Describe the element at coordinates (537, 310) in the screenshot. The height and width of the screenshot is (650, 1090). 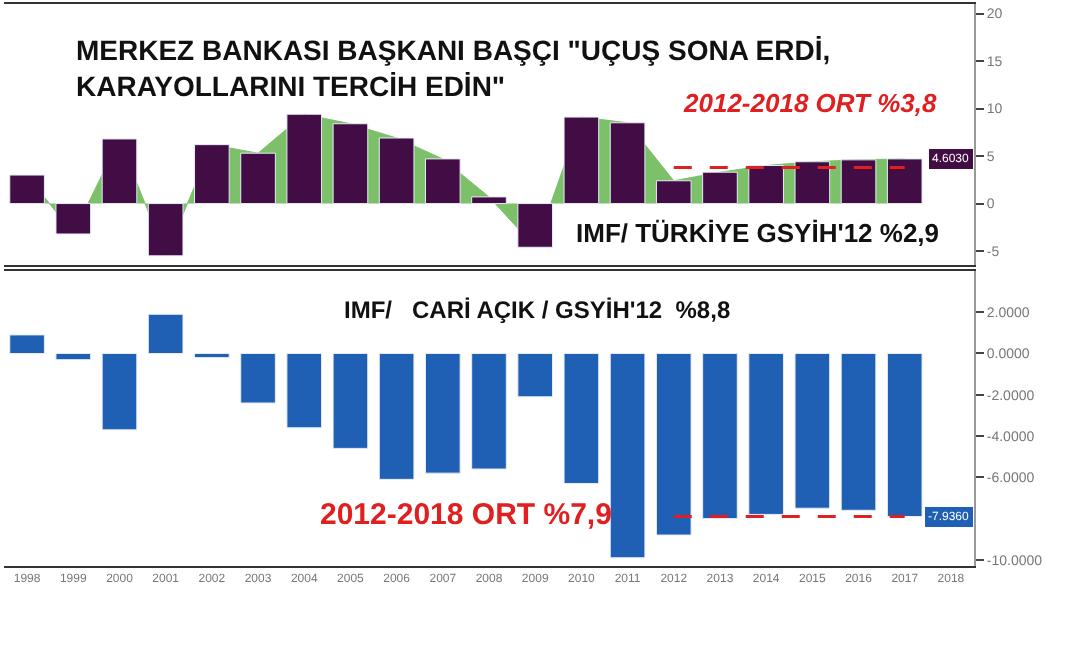
I see `text: IMF/ CARİ AÇIK / GSYİH'12 %8,8` at that location.